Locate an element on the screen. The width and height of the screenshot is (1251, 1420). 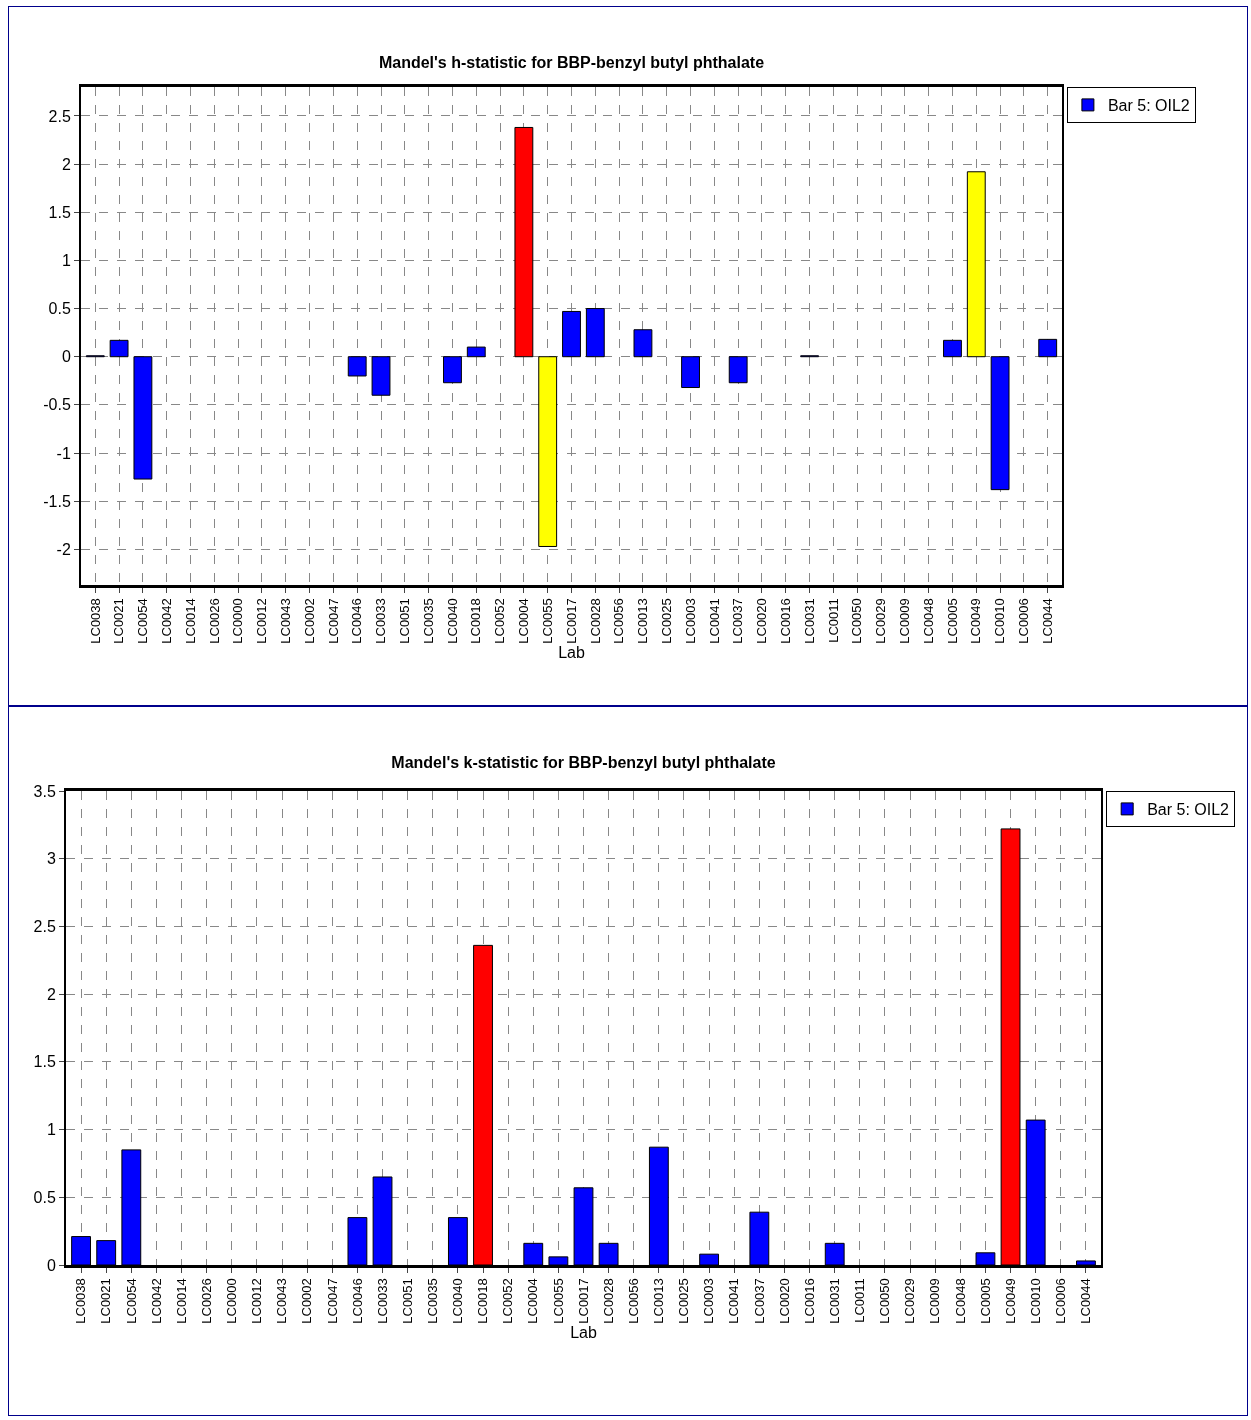
x-tick-label: LC0048 is located at coordinates (928, 621).